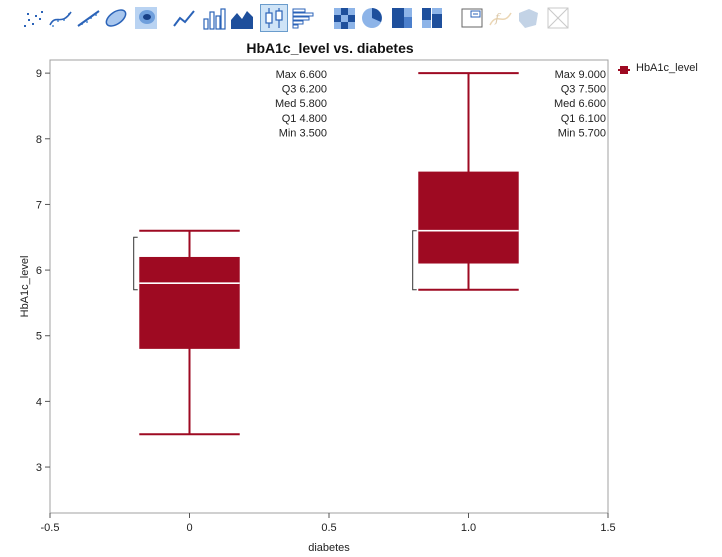 Image resolution: width=722 pixels, height=557 pixels. Describe the element at coordinates (39, 205) in the screenshot. I see `y-tick-label: 7` at that location.